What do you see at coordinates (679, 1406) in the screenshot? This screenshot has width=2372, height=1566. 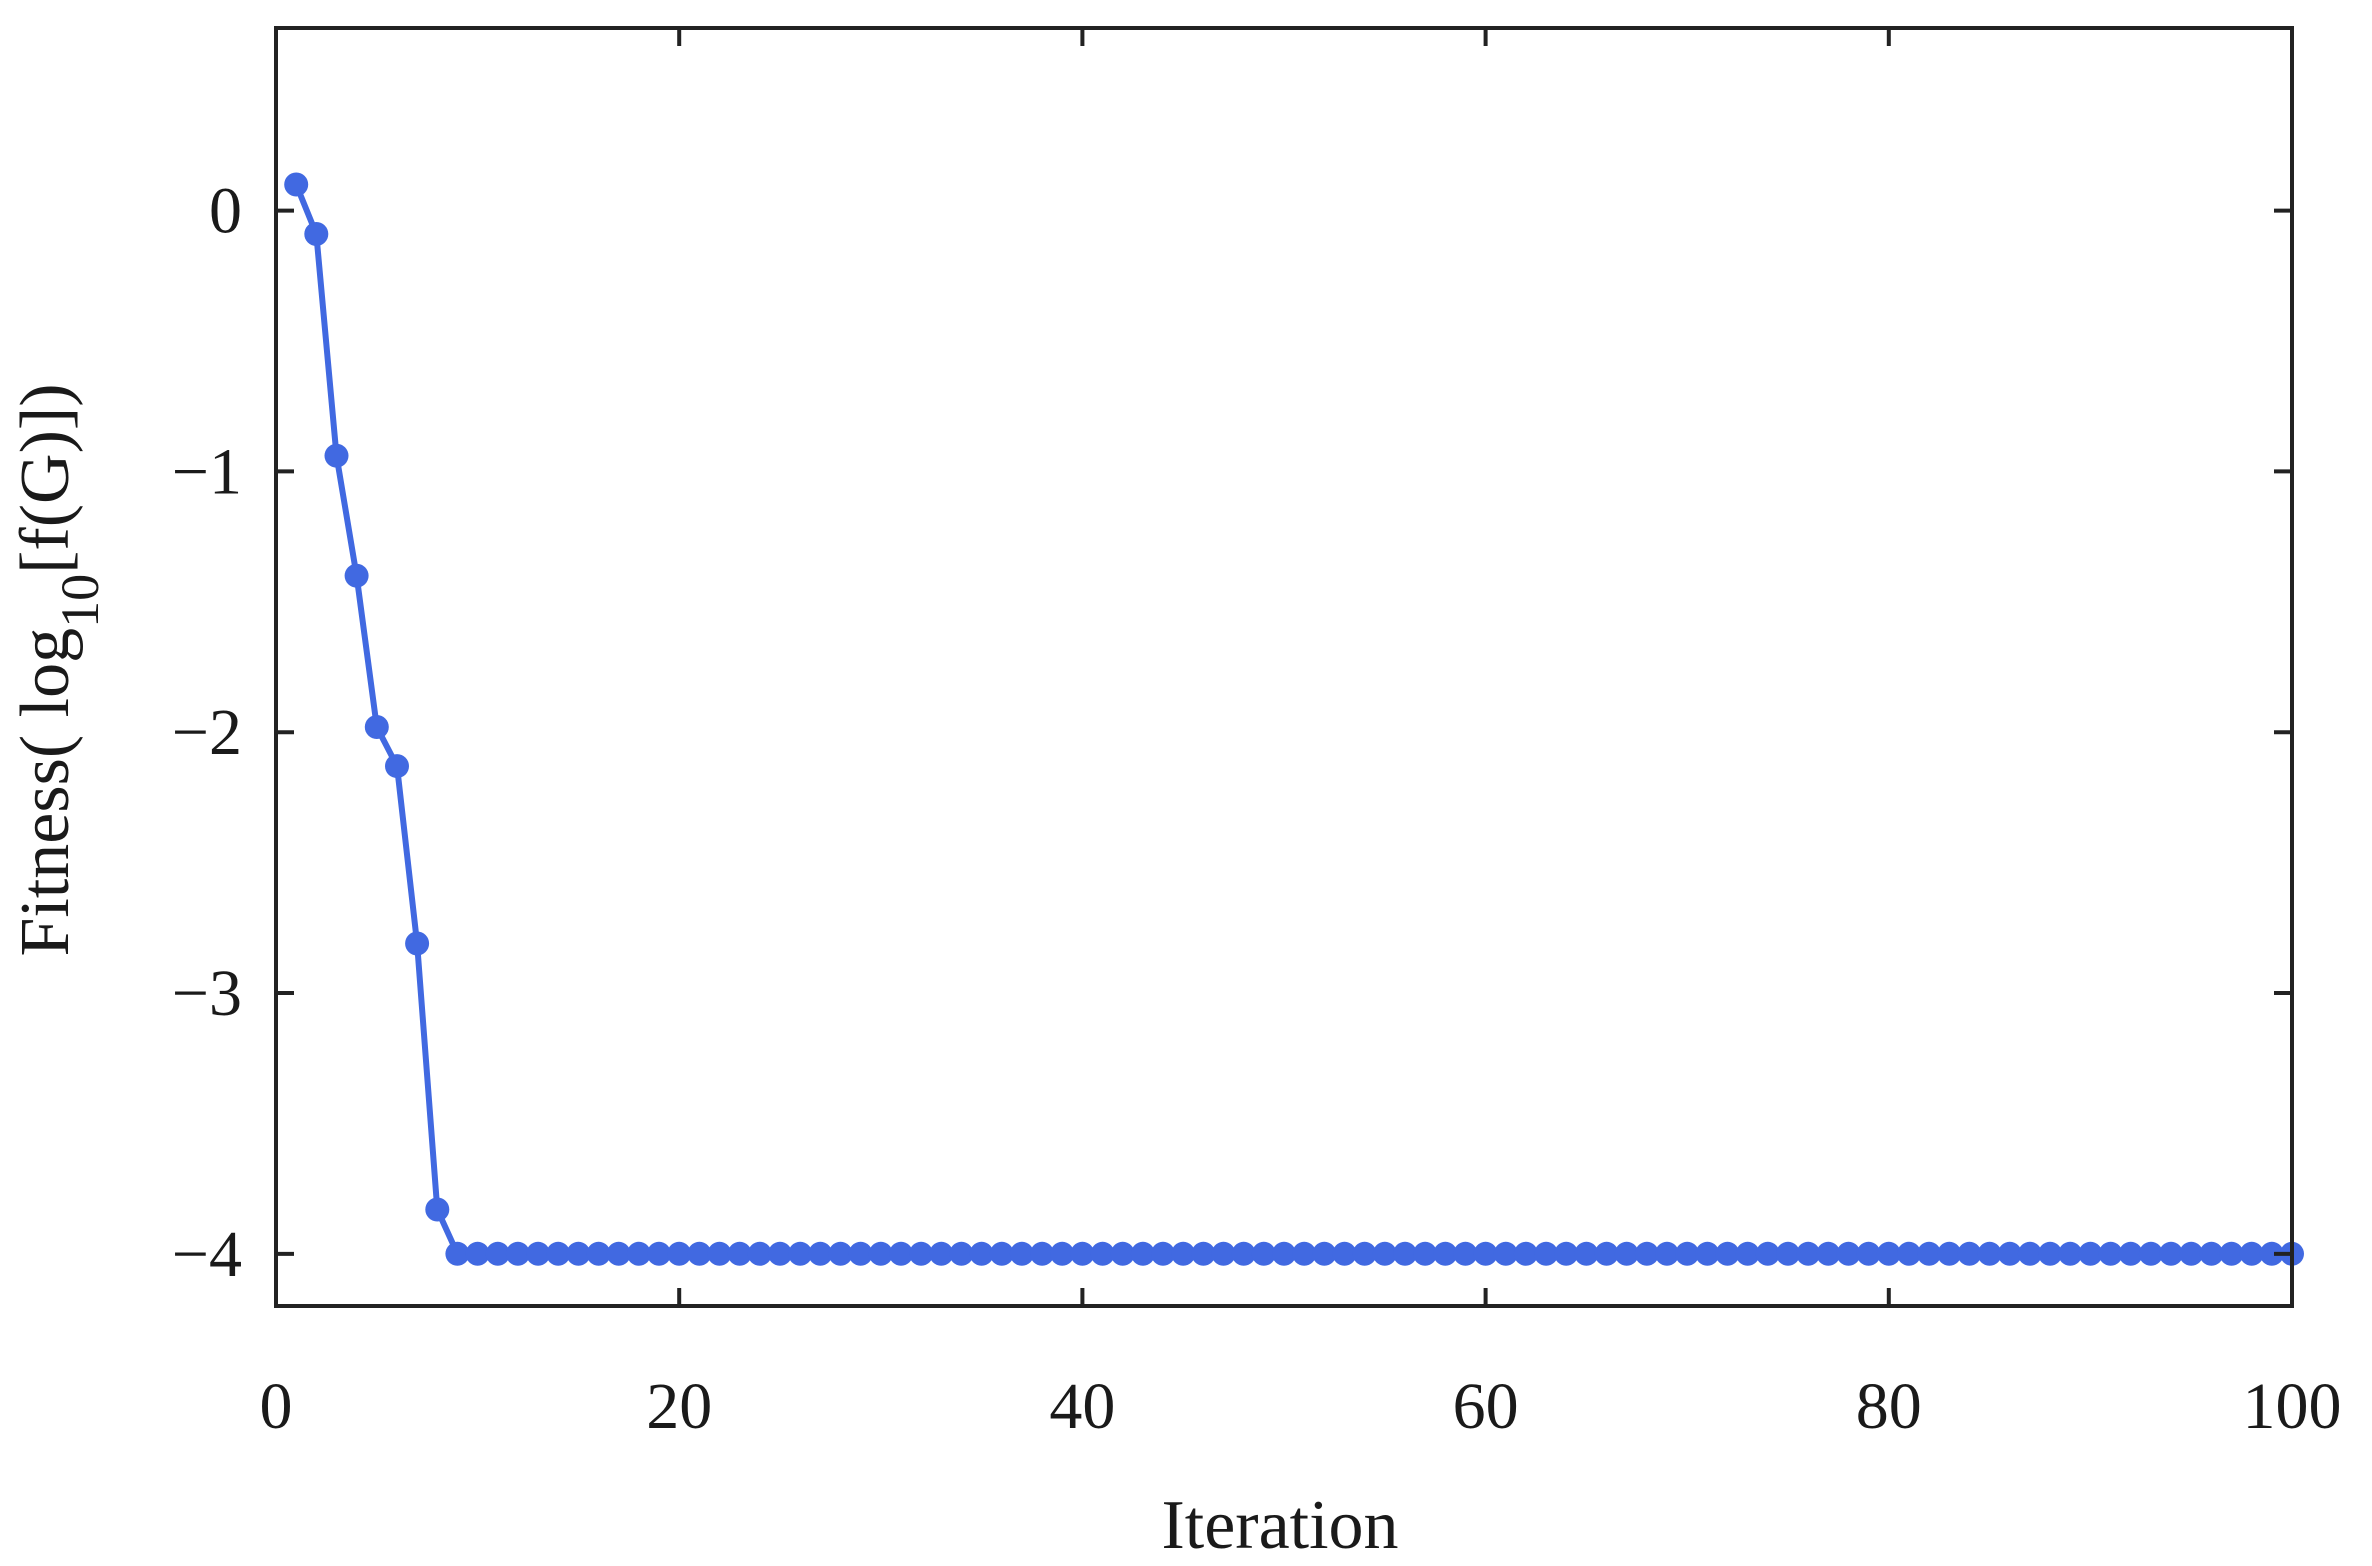 I see `x-tick-label: 20` at bounding box center [679, 1406].